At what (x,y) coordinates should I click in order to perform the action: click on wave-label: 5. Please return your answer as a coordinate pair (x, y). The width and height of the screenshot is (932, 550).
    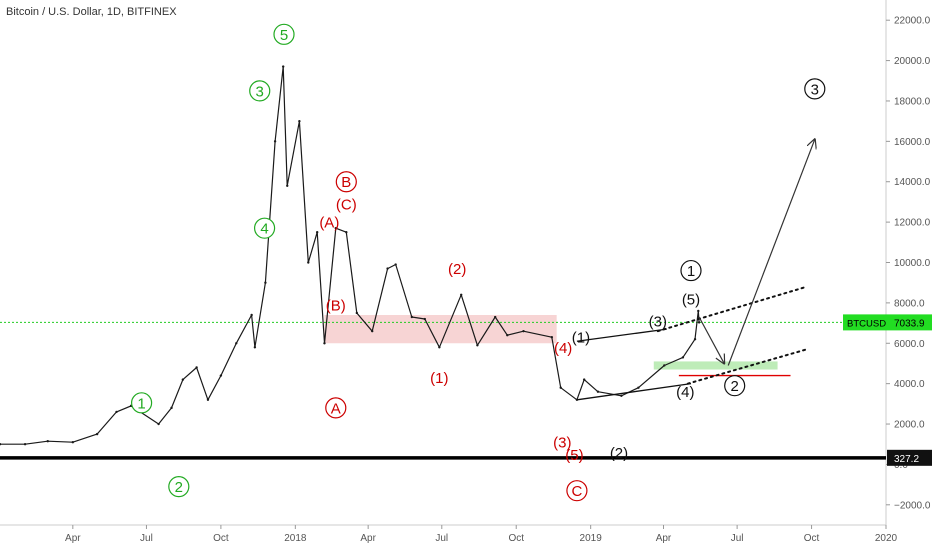
    Looking at the image, I should click on (284, 35).